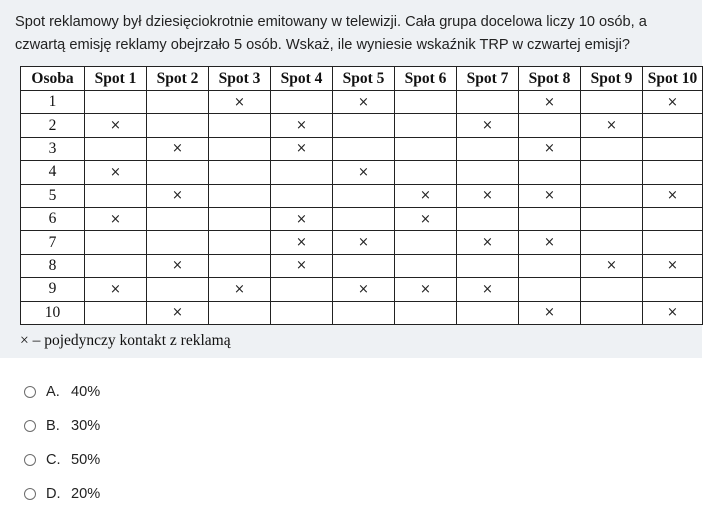 This screenshot has height=526, width=708. I want to click on table-row: 7 × × × ×, so click(361, 242).